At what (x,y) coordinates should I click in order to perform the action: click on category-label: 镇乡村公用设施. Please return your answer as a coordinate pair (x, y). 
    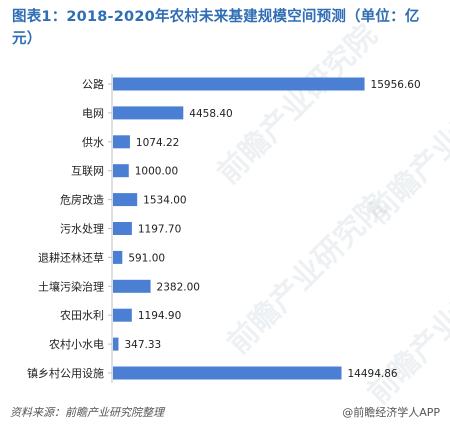
    Looking at the image, I should click on (65, 373).